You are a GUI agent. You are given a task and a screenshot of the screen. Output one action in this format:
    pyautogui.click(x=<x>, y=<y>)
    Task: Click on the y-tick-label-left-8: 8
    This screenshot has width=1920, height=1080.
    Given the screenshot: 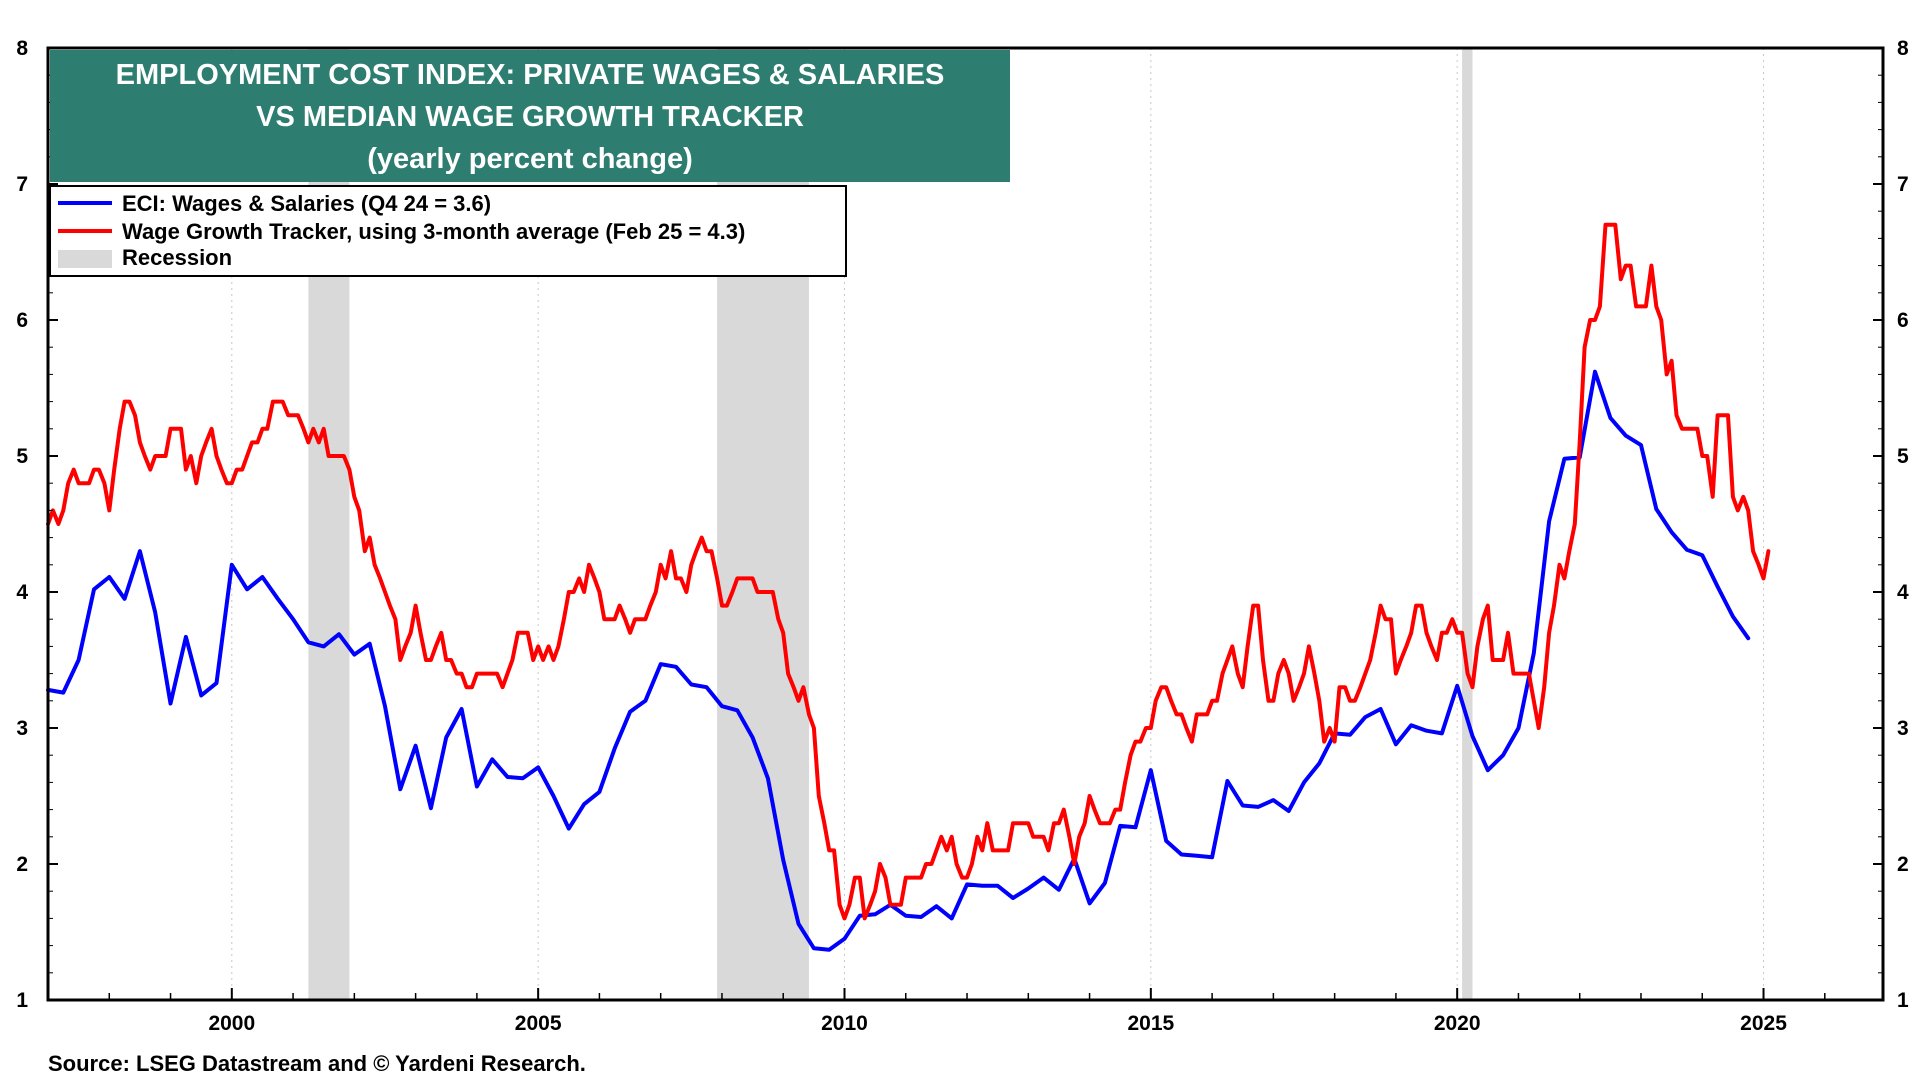 What is the action you would take?
    pyautogui.click(x=22, y=48)
    